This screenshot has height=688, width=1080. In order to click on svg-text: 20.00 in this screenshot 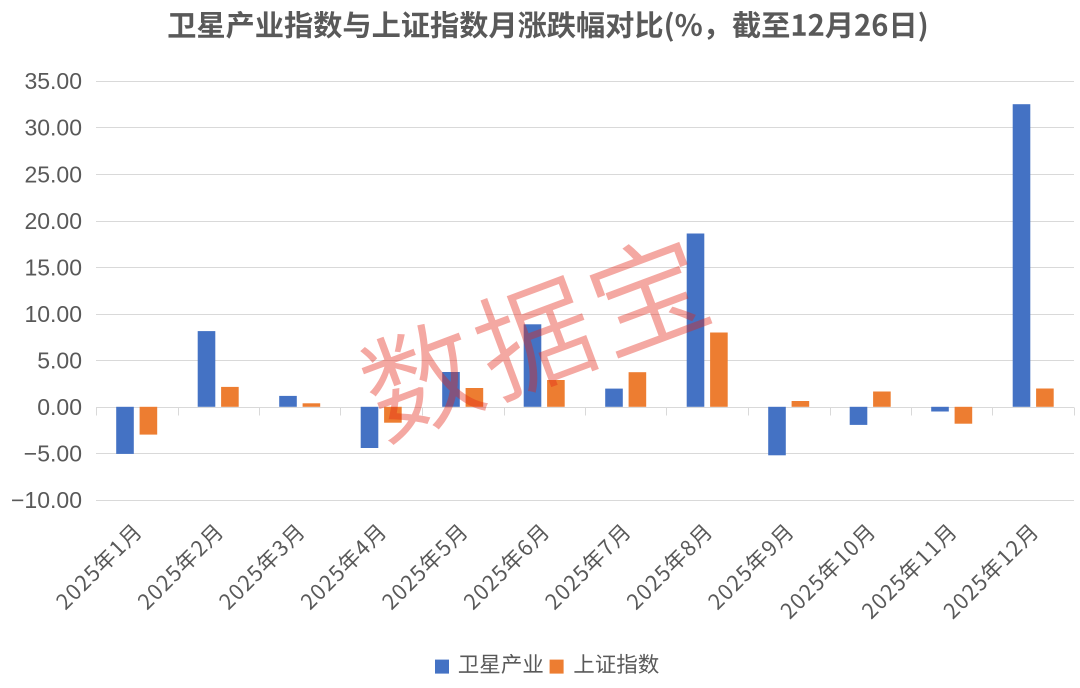, I will do `click(53, 221)`.